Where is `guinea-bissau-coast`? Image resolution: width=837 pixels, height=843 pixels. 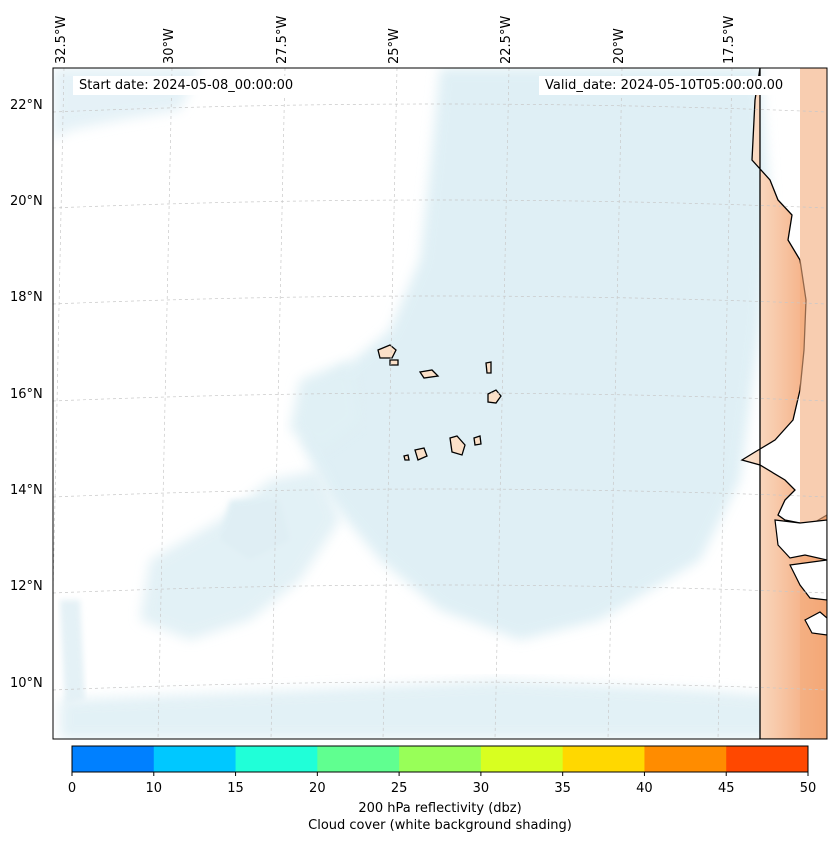 guinea-bissau-coast is located at coordinates (808, 580).